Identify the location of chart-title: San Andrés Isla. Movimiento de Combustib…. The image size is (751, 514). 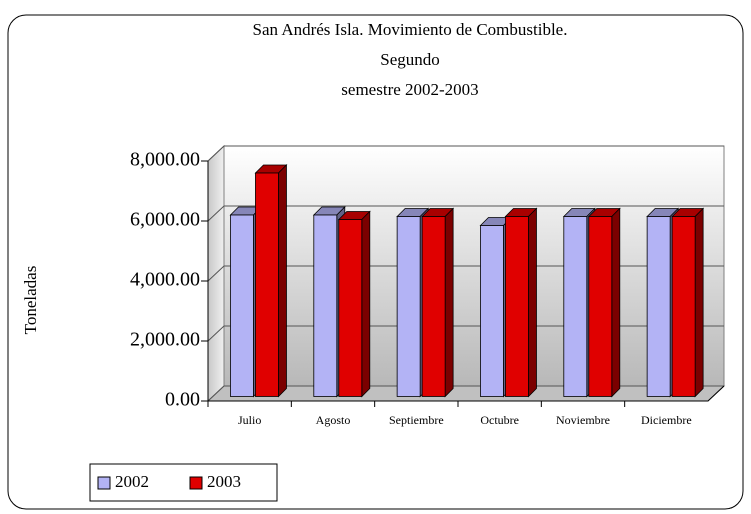
(410, 29).